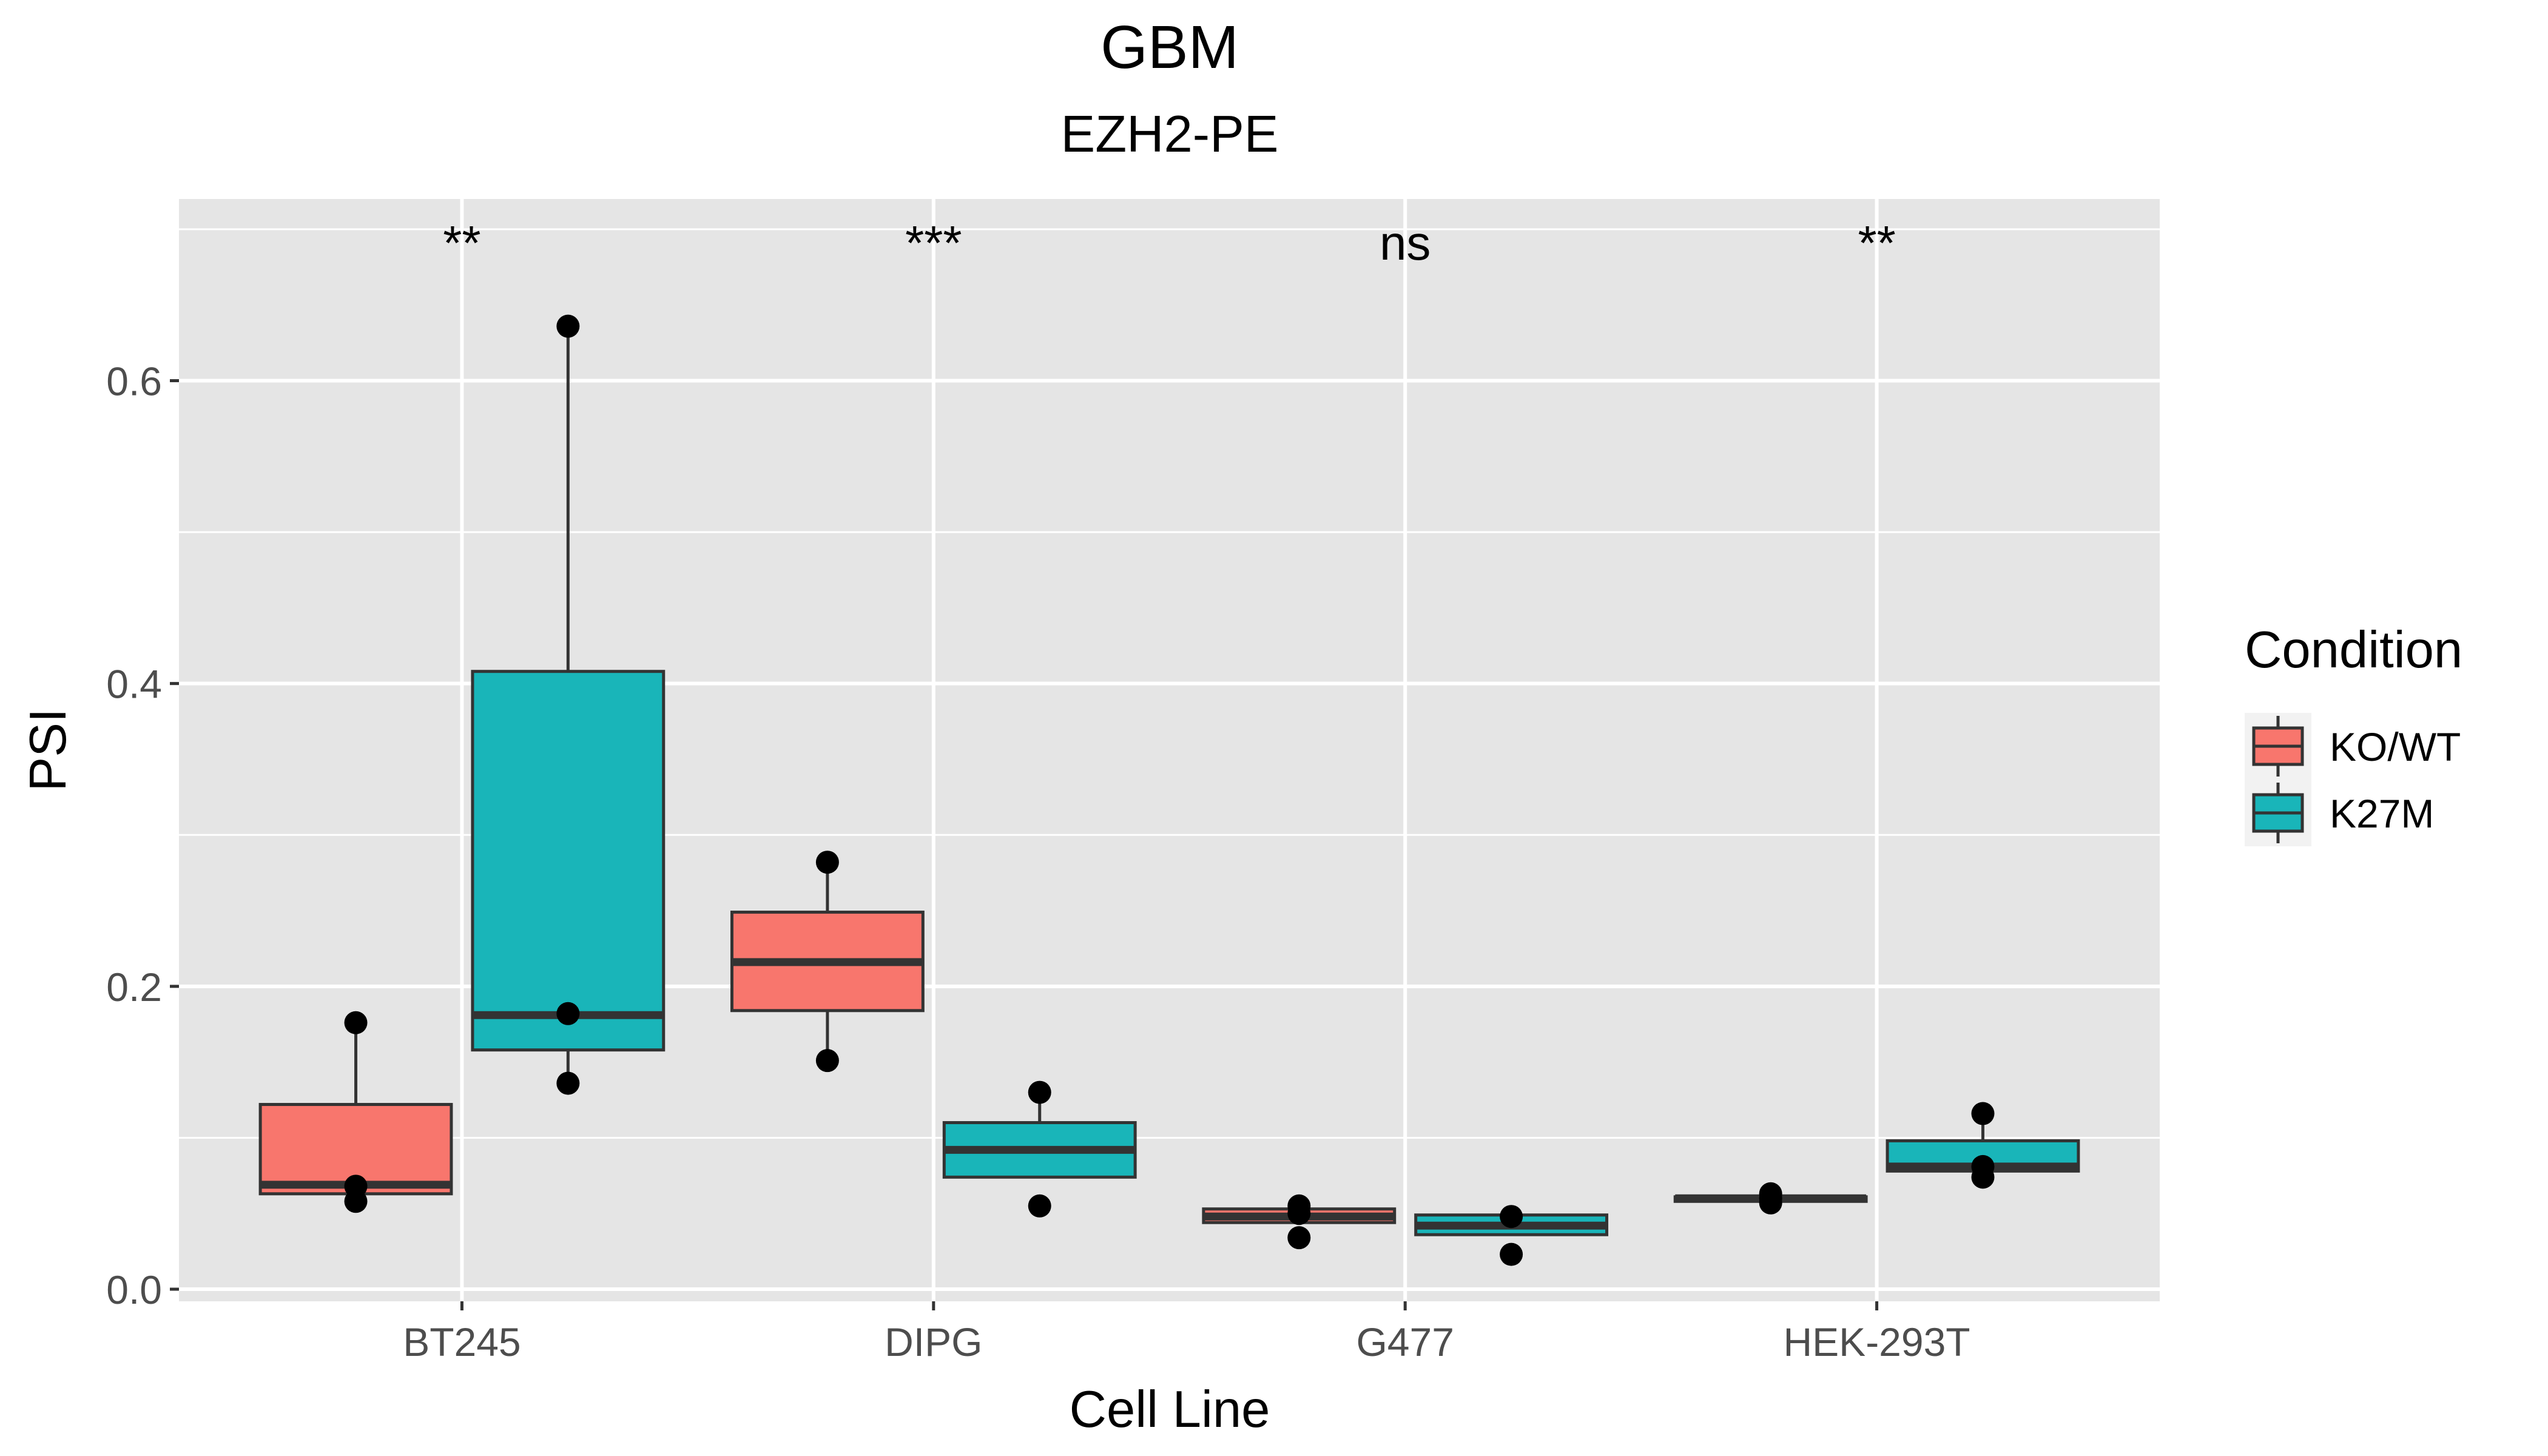 The height and width of the screenshot is (1456, 2548). What do you see at coordinates (134, 987) in the screenshot?
I see `y-tick-label: 0.2` at bounding box center [134, 987].